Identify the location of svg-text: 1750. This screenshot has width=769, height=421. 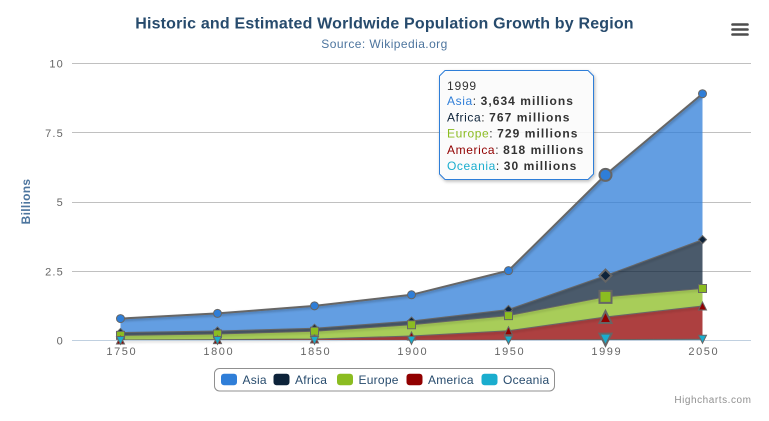
(121, 352).